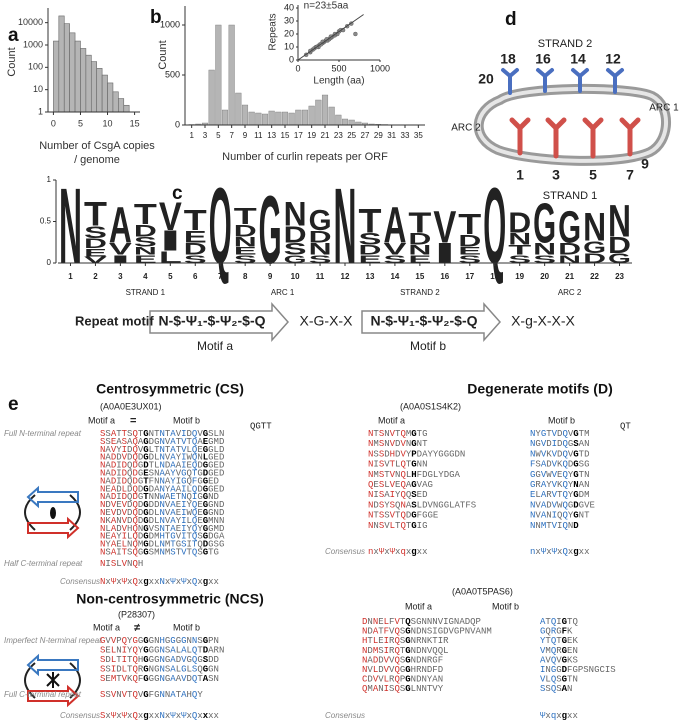 This screenshot has width=685, height=724. Describe the element at coordinates (375, 496) in the screenshot. I see `residue: I` at that location.